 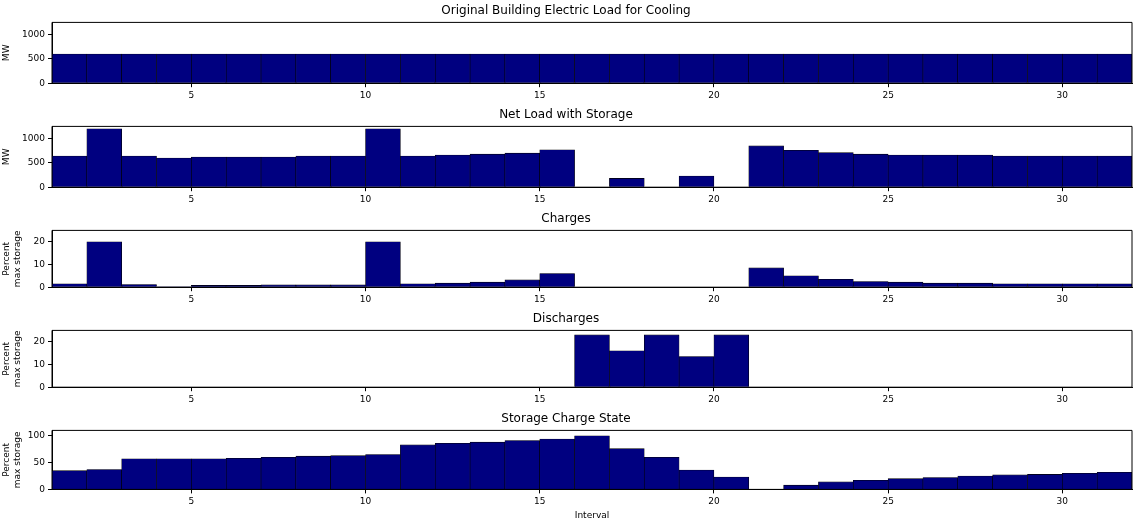 What do you see at coordinates (566, 218) in the screenshot?
I see `chart-title: Charges` at bounding box center [566, 218].